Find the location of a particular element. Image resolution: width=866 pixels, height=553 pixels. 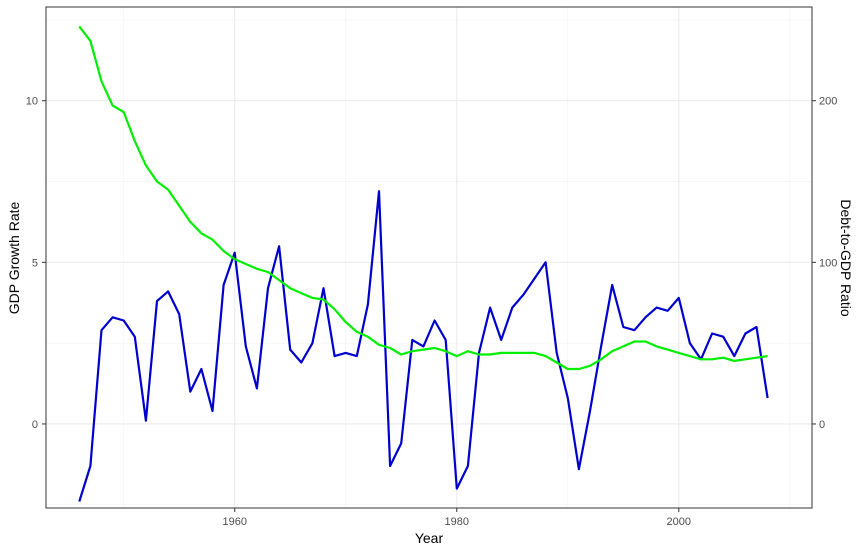

x-tick-label: 1980 is located at coordinates (457, 522).